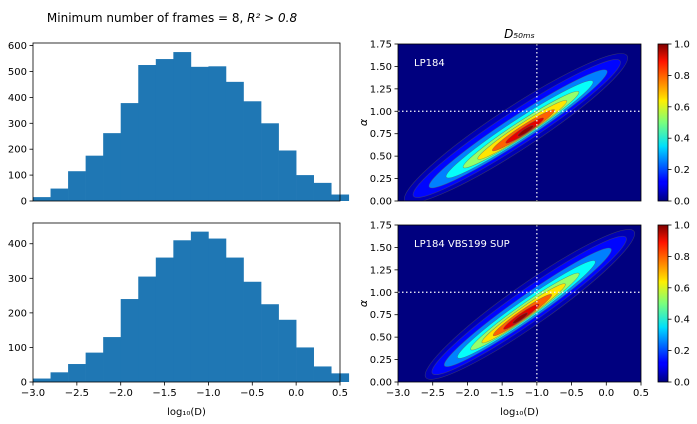  What do you see at coordinates (172, 18) in the screenshot?
I see `figure-suptitle: Minimum number of frames = 8, R² > 0.8` at bounding box center [172, 18].